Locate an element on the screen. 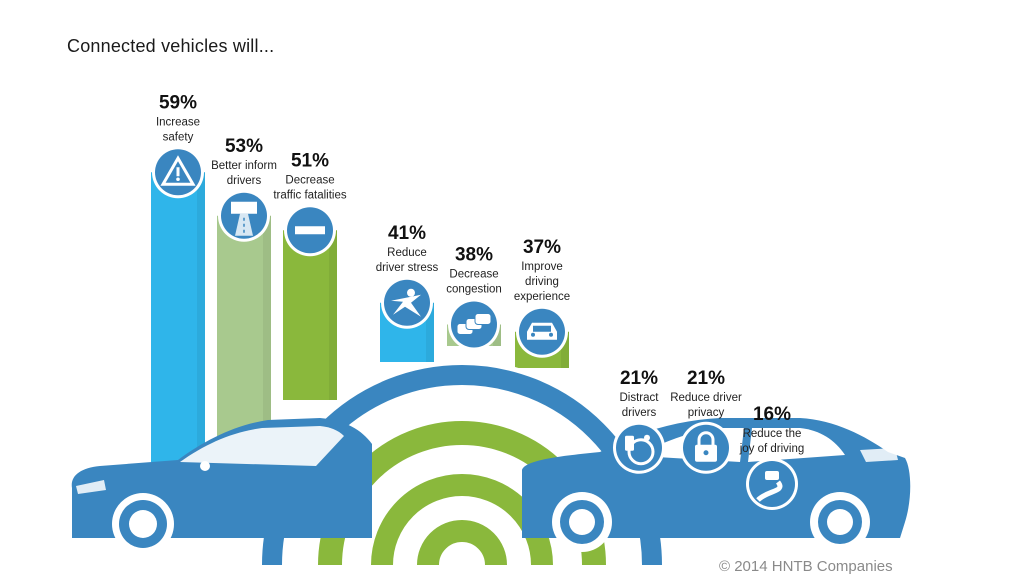  category-label: safety is located at coordinates (178, 137).